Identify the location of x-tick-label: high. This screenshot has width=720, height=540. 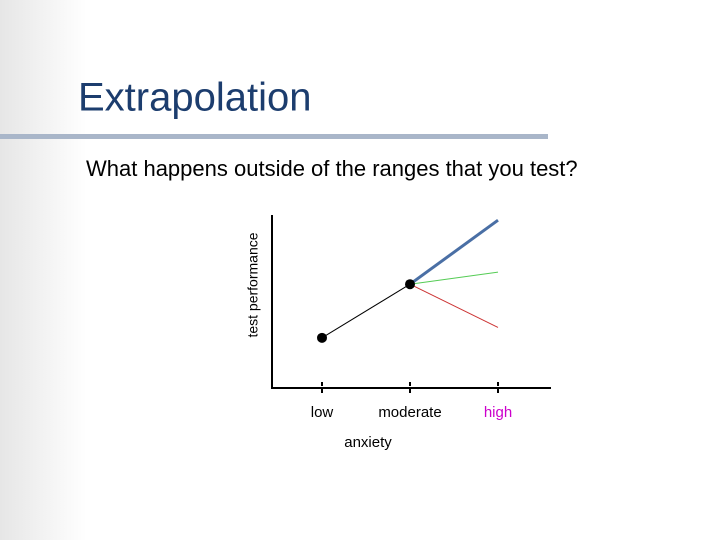
(498, 412).